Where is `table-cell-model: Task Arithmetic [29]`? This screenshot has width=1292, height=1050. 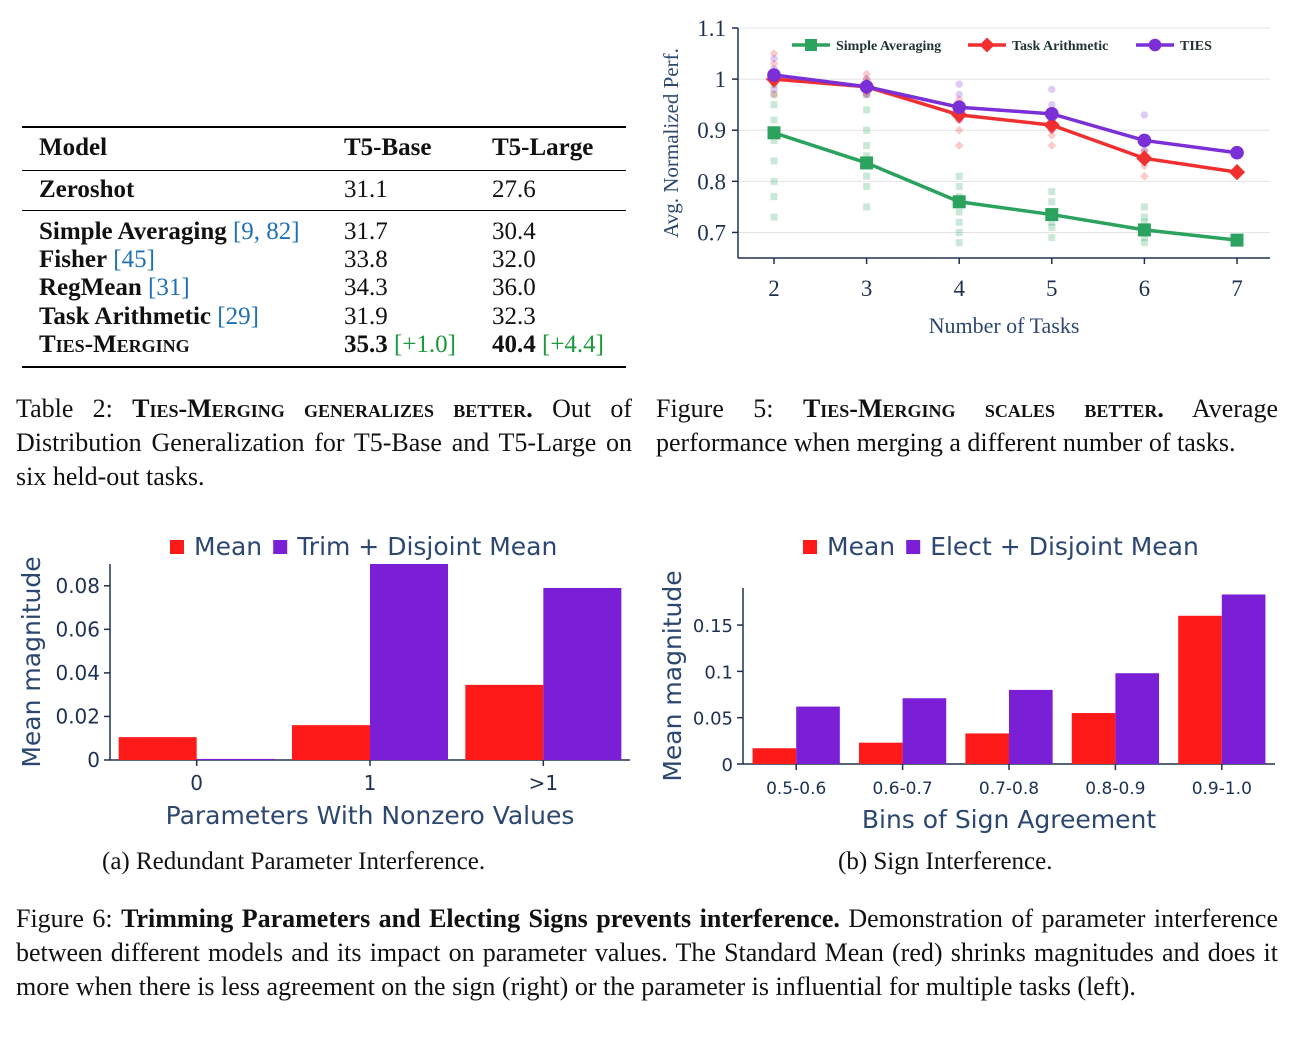
table-cell-model: Task Arithmetic [29] is located at coordinates (149, 316).